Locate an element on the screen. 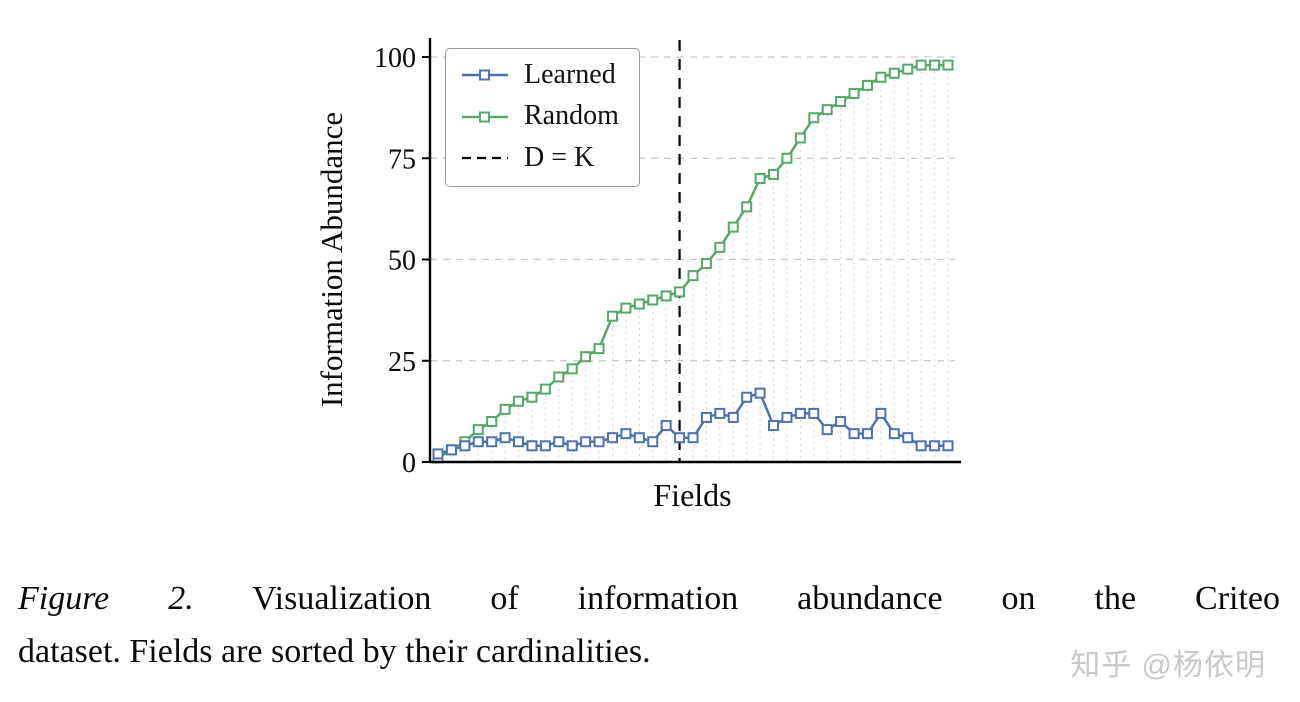 The image size is (1300, 702). legend-sample-learned is located at coordinates (485, 75).